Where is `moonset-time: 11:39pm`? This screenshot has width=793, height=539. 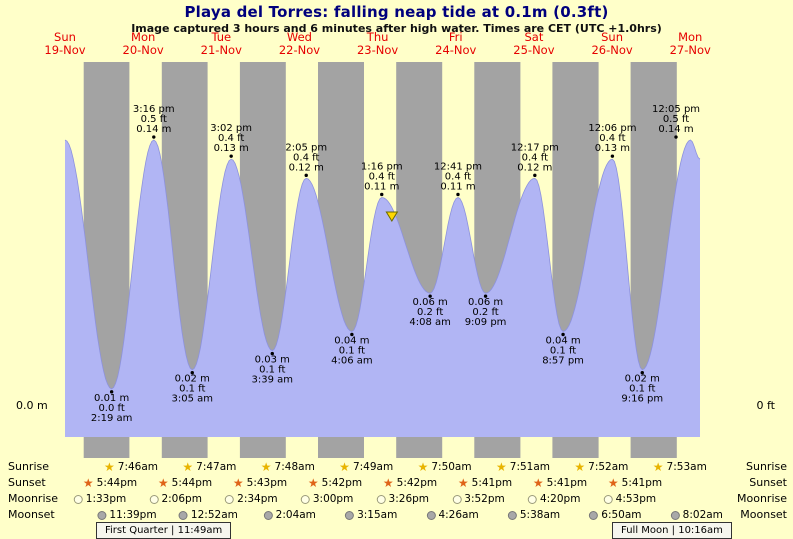
moonset-time: 11:39pm is located at coordinates (127, 515).